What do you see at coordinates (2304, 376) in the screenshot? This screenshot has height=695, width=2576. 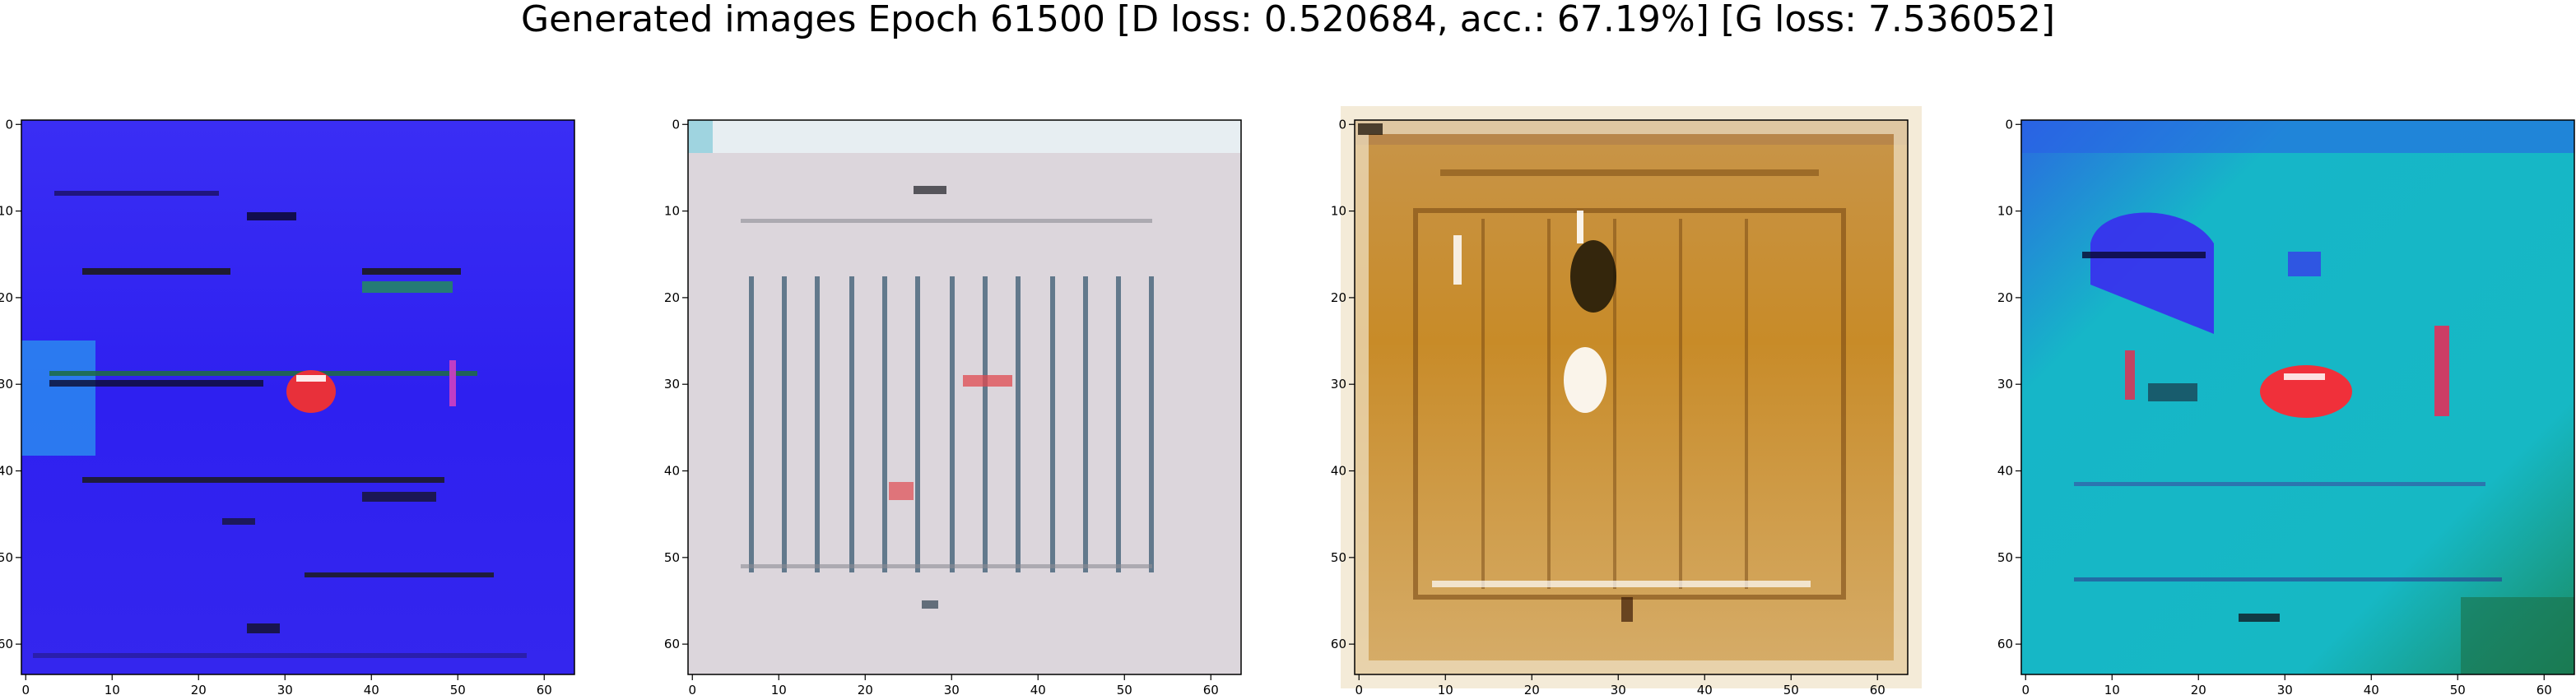 I see `image-4-highlight` at bounding box center [2304, 376].